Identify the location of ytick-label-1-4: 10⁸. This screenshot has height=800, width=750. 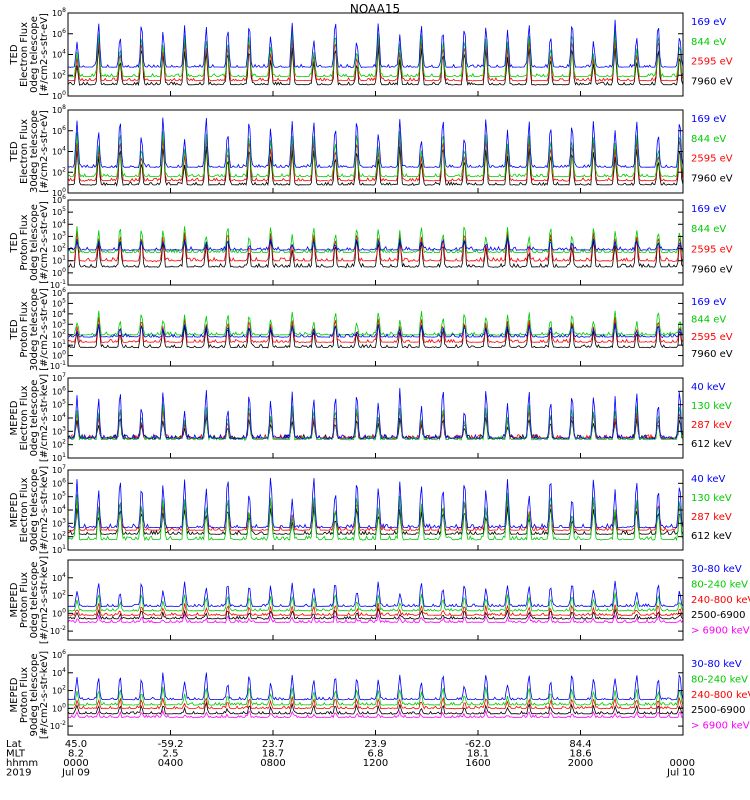
(59, 109).